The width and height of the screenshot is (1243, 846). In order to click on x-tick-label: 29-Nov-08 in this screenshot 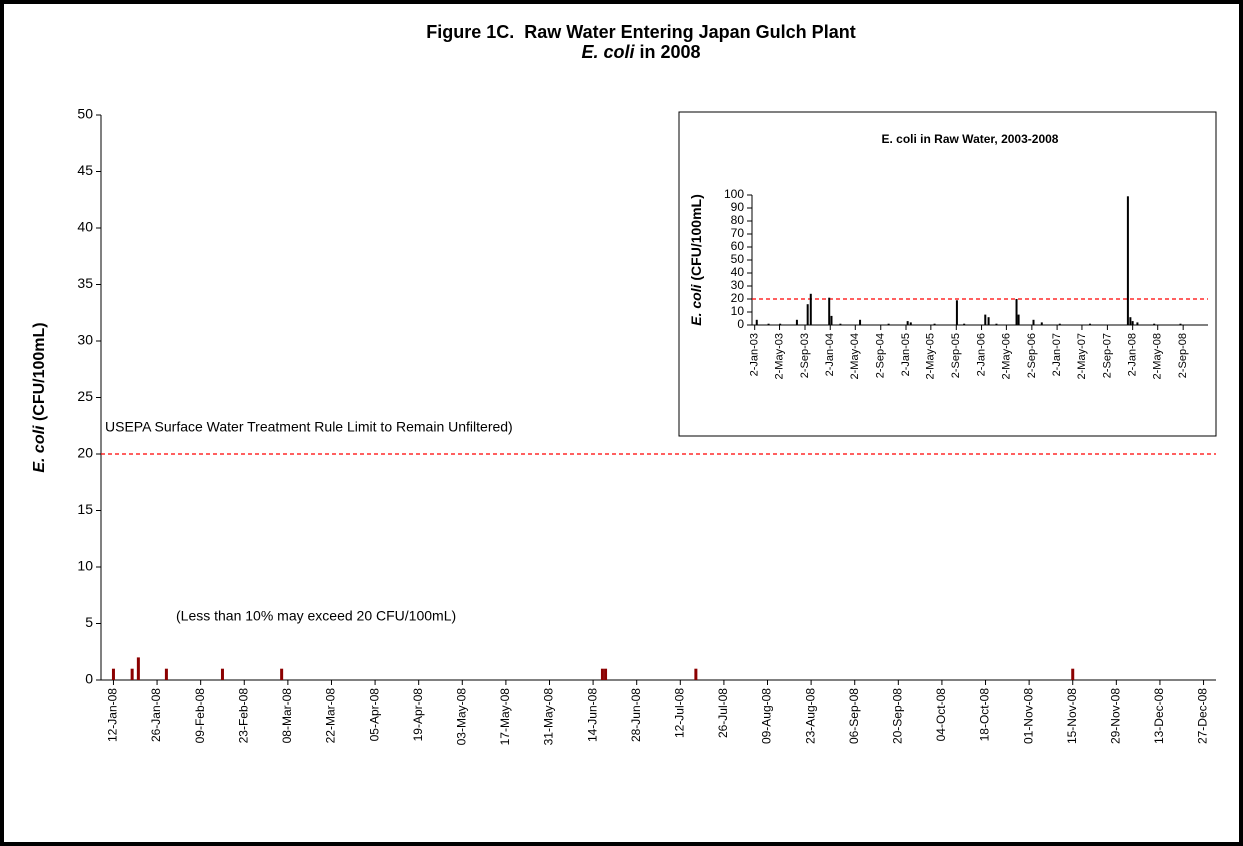, I will do `click(1116, 716)`.